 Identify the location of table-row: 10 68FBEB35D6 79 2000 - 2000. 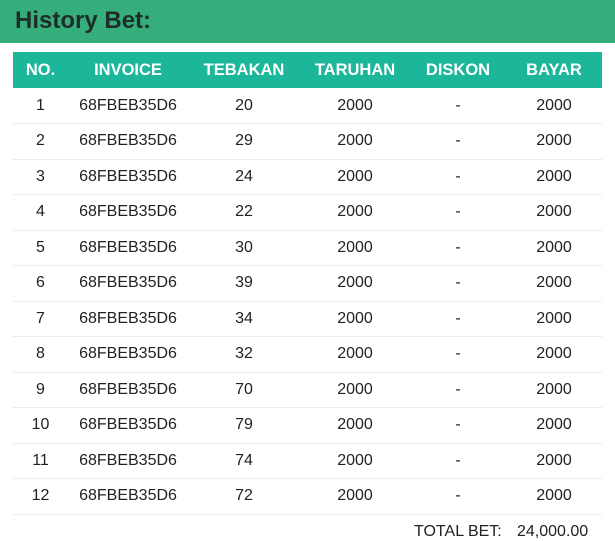
(307, 425).